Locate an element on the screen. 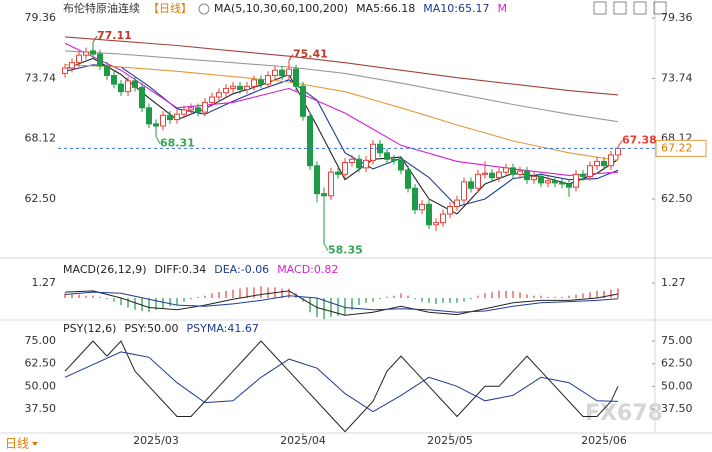  price-marker: 58.35 is located at coordinates (345, 250).